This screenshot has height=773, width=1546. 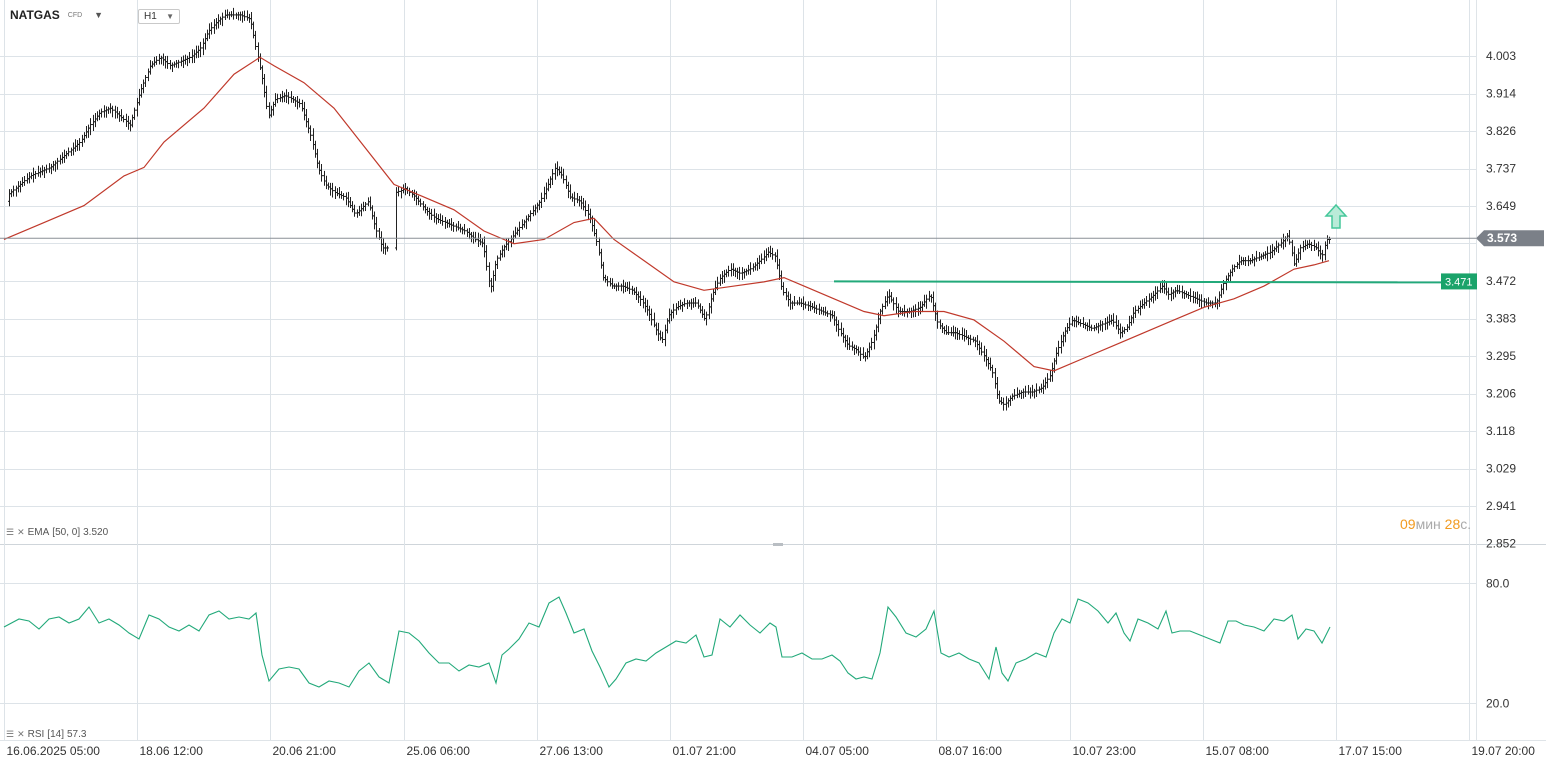 I want to click on rsi-indicator-label: ☰ ✕ RSI [14] 57.3, so click(x=46, y=734).